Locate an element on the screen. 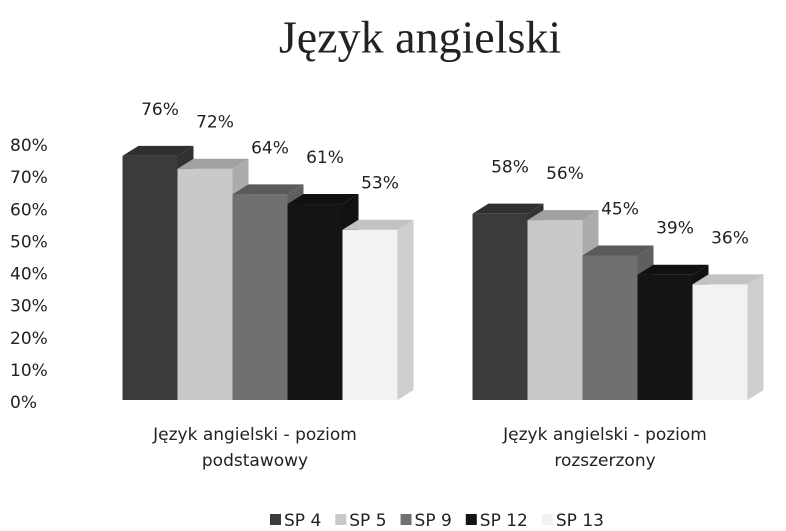  legend-label: SP 12 is located at coordinates (504, 521).